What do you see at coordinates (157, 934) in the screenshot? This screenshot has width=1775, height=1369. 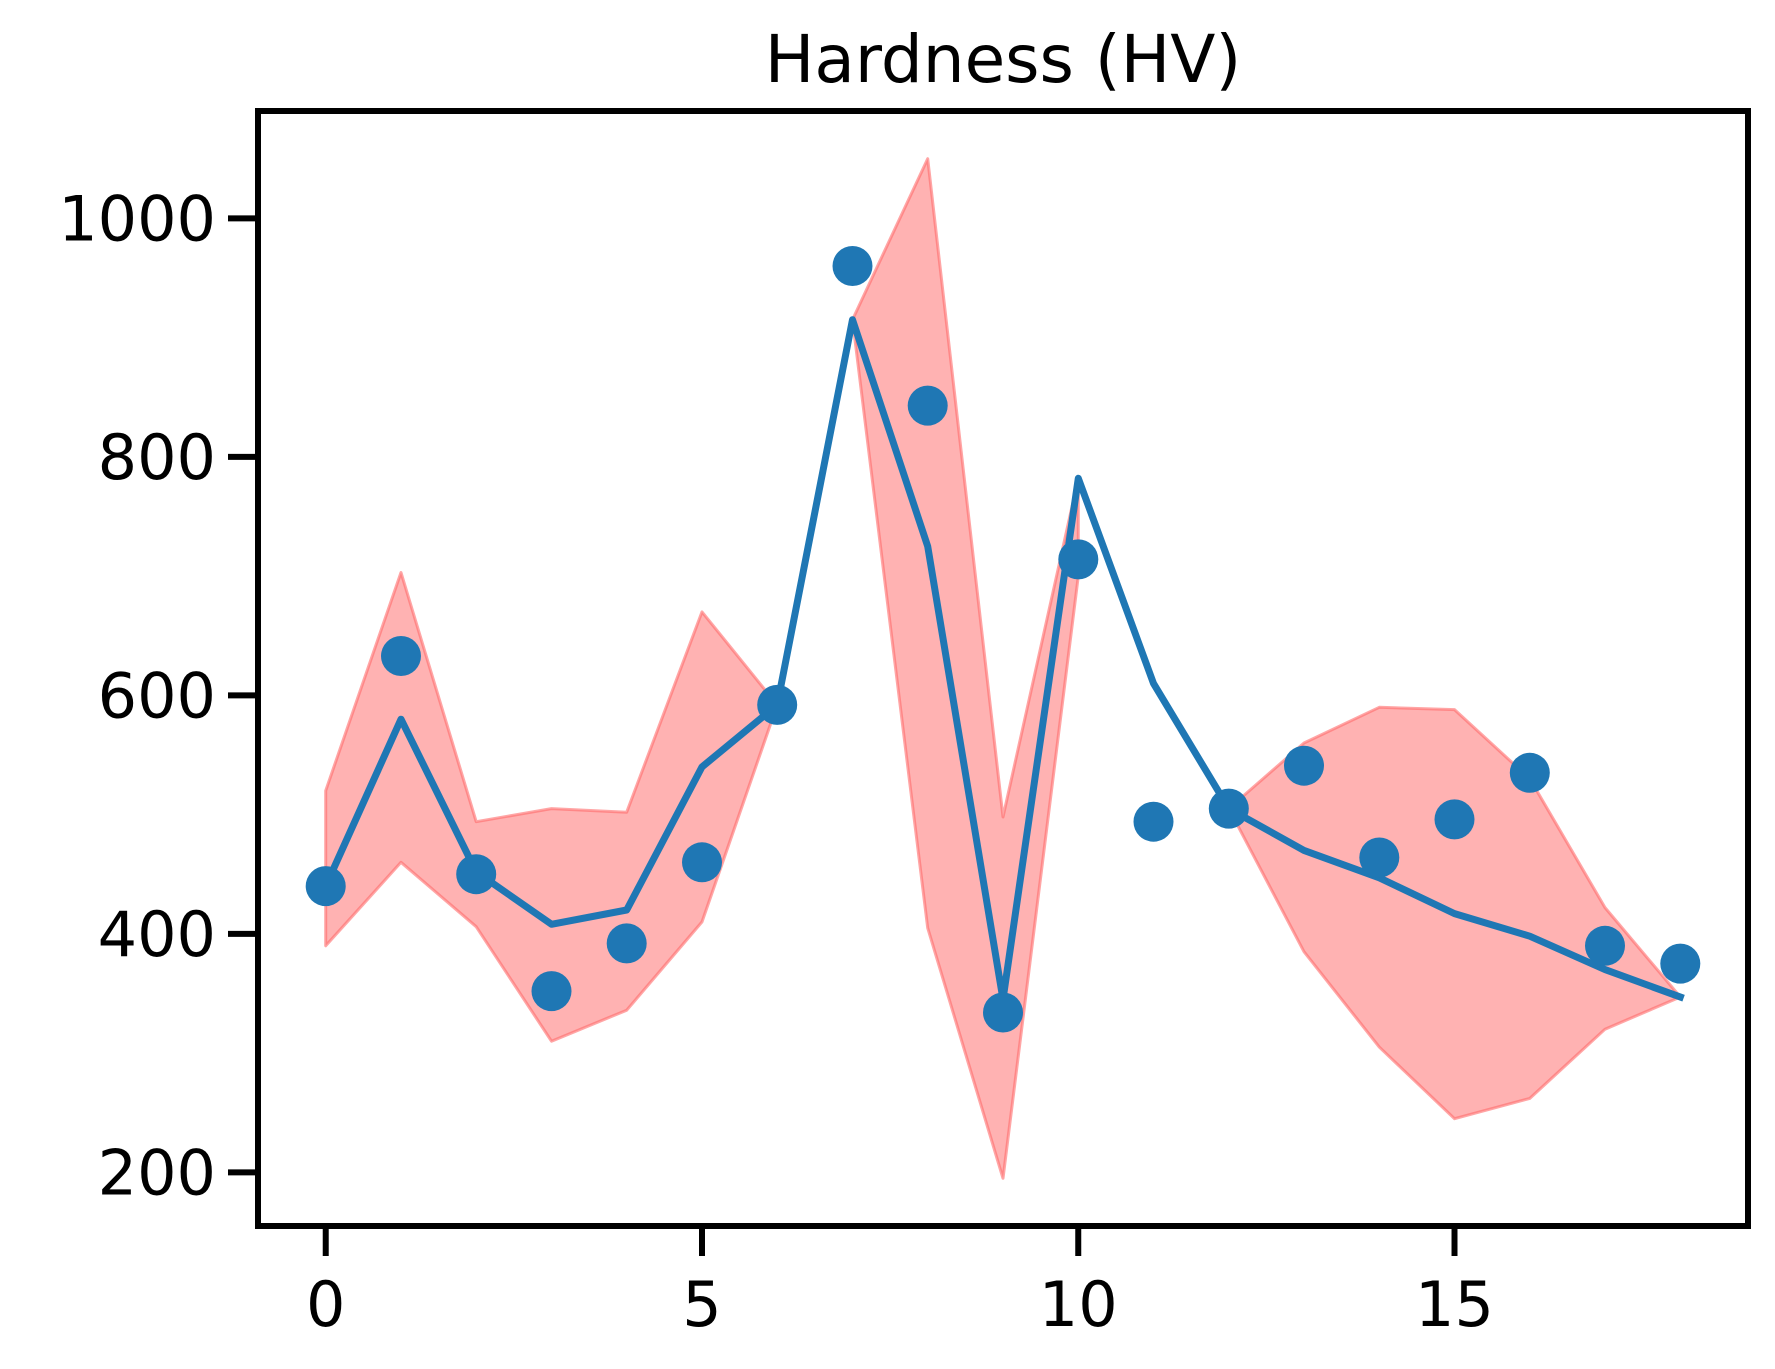 I see `y-tick-label-400: 400` at bounding box center [157, 934].